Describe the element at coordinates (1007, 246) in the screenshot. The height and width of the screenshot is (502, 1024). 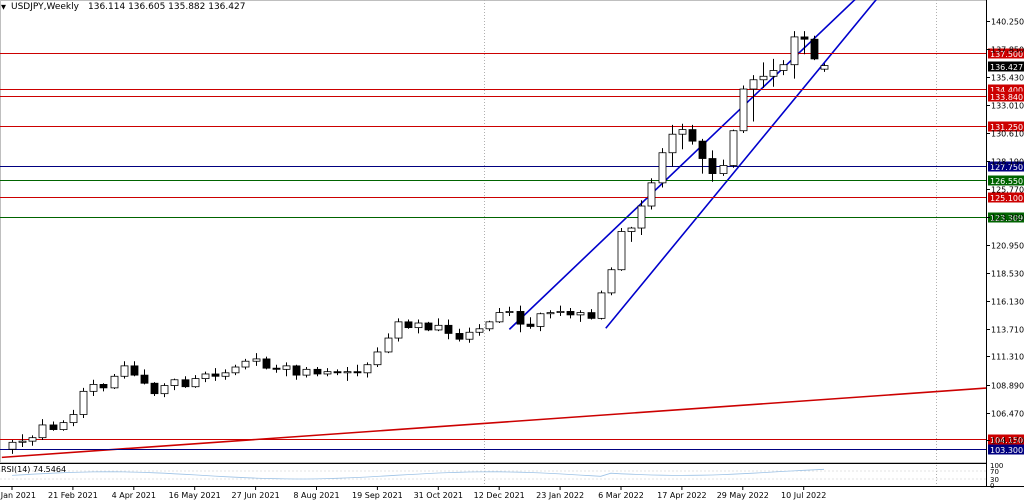
I see `price-tick-label: 120.950` at that location.